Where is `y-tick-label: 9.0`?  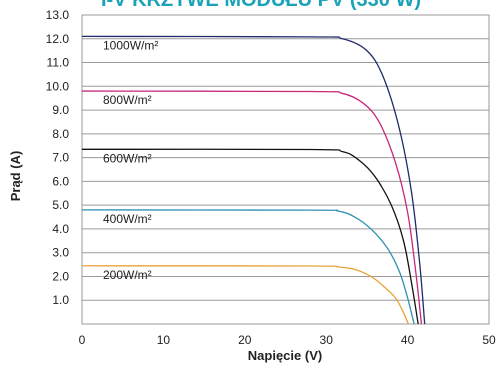 y-tick-label: 9.0 is located at coordinates (60, 110).